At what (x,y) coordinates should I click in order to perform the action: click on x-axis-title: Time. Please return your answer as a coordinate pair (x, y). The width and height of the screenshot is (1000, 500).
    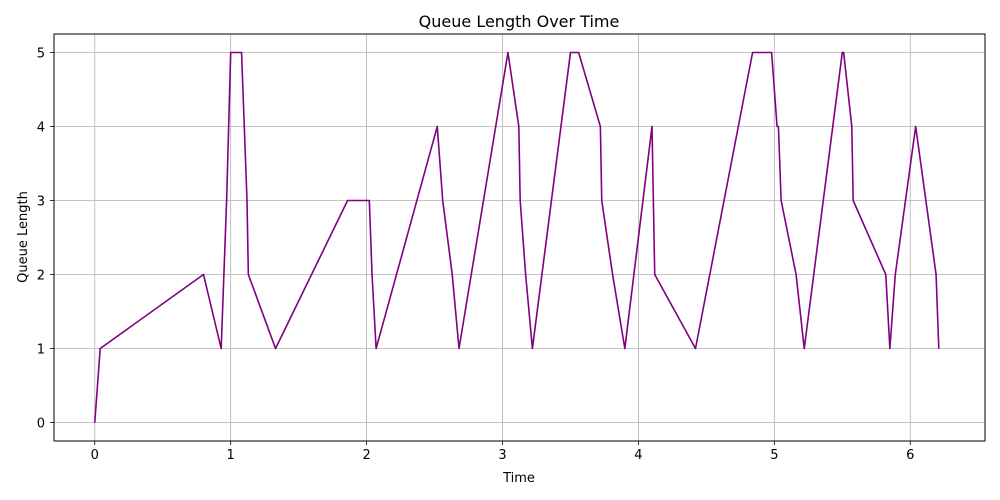
    Looking at the image, I should click on (518, 478).